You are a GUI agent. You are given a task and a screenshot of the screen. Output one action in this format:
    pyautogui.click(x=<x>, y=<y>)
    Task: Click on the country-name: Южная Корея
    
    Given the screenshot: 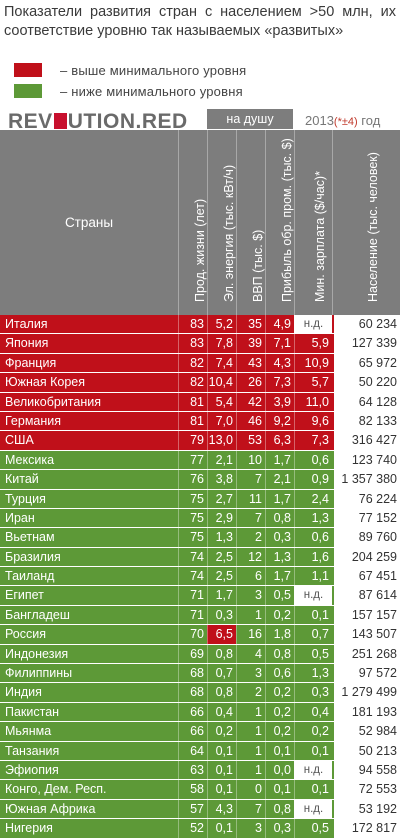 What is the action you would take?
    pyautogui.click(x=45, y=382)
    